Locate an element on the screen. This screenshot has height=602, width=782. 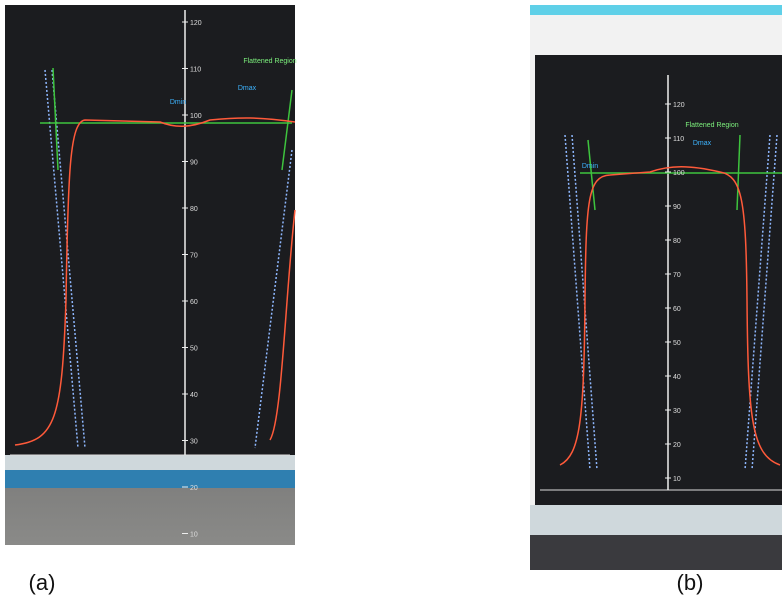
caption: (b) is located at coordinates (690, 582).